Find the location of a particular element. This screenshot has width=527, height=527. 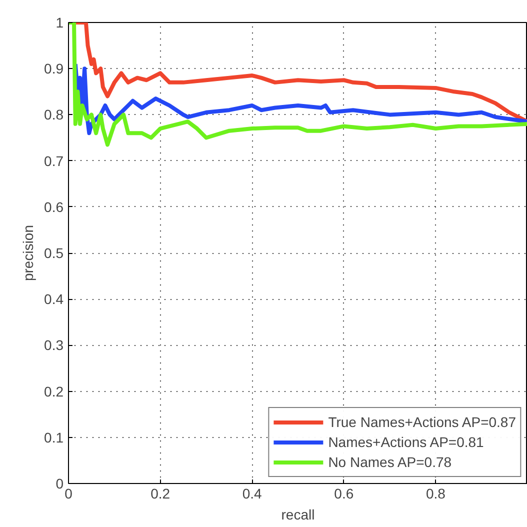

y-tick-label: 0.4 is located at coordinates (54, 299).